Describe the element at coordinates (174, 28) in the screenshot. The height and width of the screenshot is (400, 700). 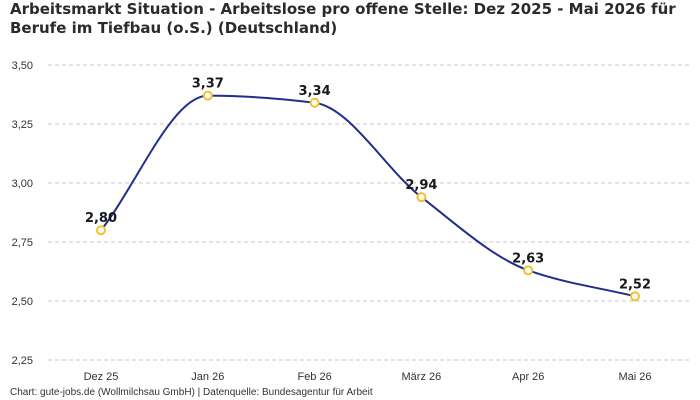
I see `chart-title-line-2: Berufe im Tiefbau (o.S.) (Deutschland)` at that location.